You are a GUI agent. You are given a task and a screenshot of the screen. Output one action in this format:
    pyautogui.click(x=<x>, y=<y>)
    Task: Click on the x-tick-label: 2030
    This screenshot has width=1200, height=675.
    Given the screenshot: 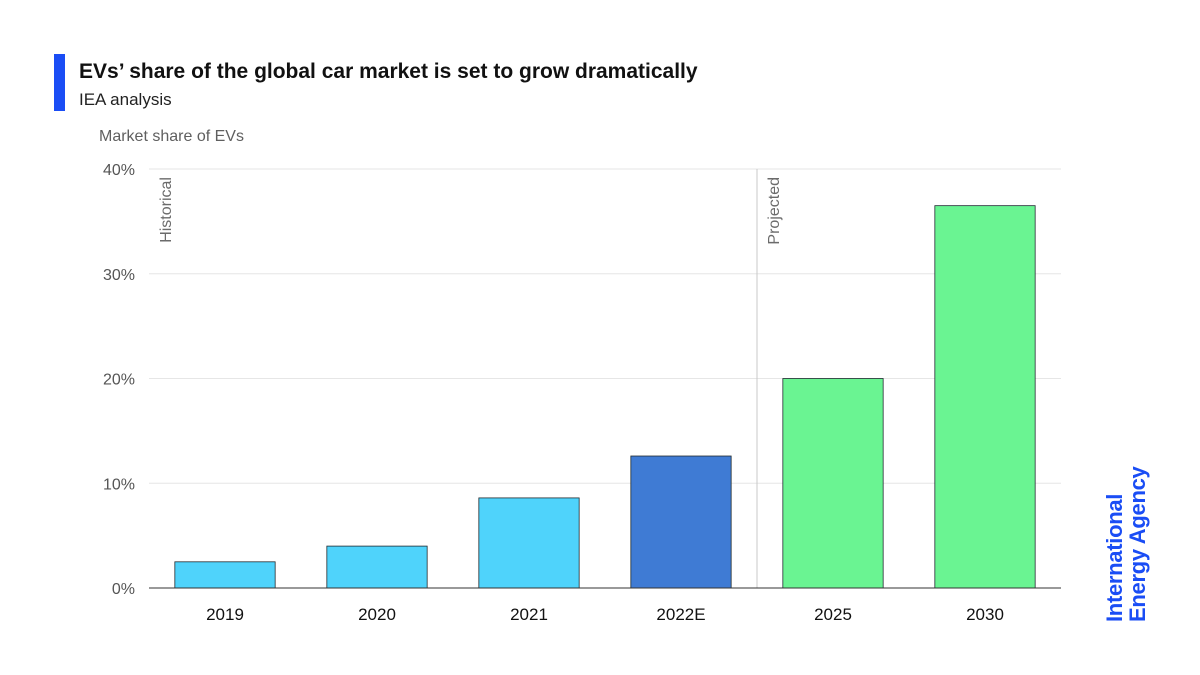 What is the action you would take?
    pyautogui.click(x=985, y=614)
    